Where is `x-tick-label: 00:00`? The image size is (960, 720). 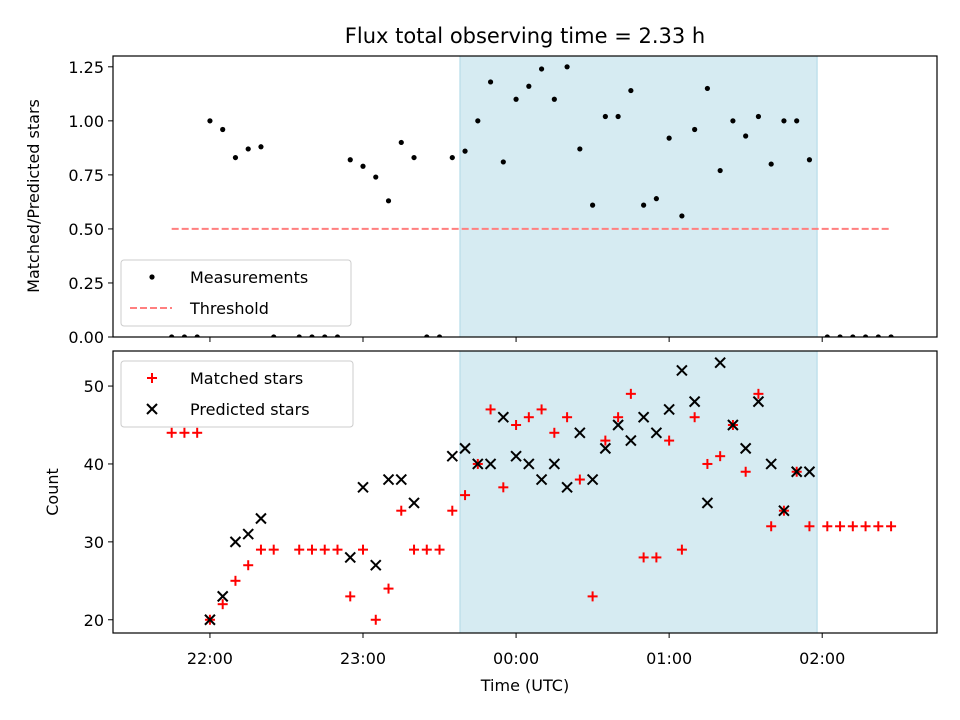 x-tick-label: 00:00 is located at coordinates (516, 658).